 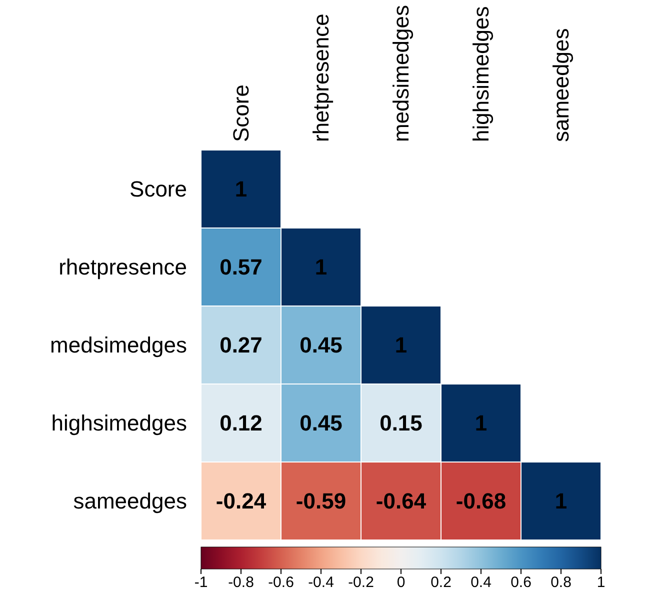 What do you see at coordinates (481, 582) in the screenshot?
I see `color-bar-label: 0.4` at bounding box center [481, 582].